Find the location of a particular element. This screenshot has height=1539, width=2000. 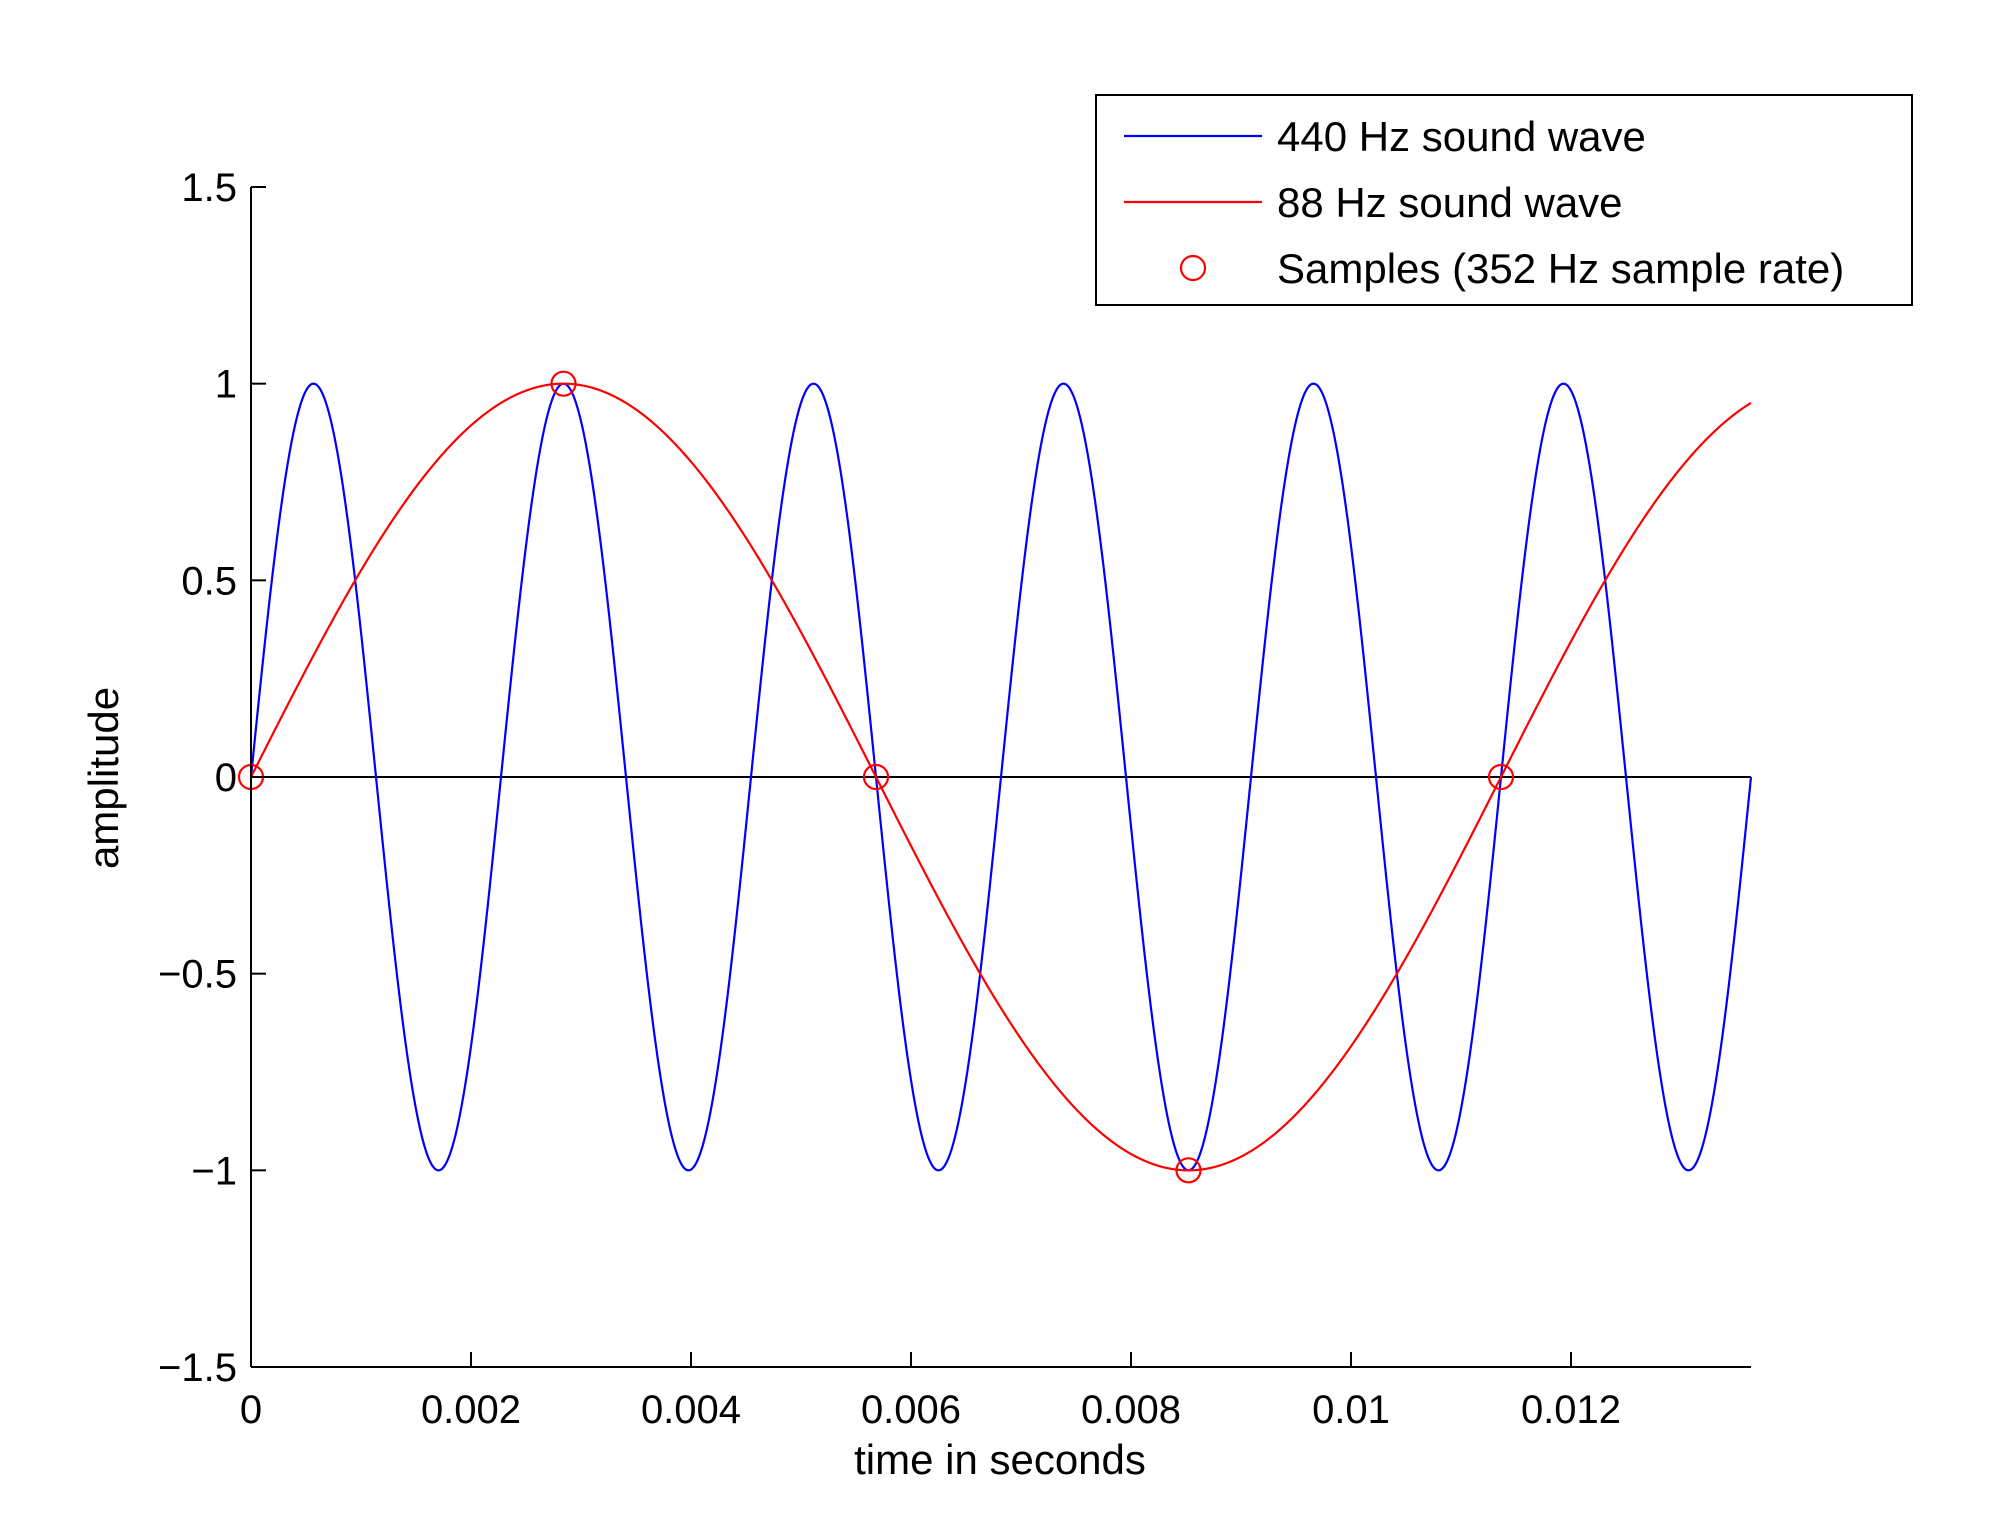

x-axis-label: time in seconds is located at coordinates (1000, 1459).